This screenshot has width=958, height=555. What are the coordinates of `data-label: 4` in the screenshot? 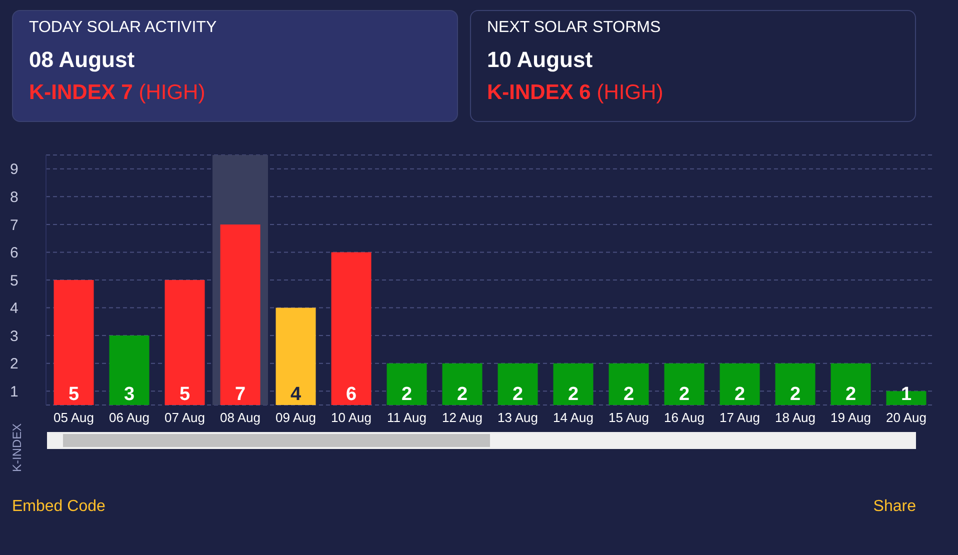 It's located at (296, 394).